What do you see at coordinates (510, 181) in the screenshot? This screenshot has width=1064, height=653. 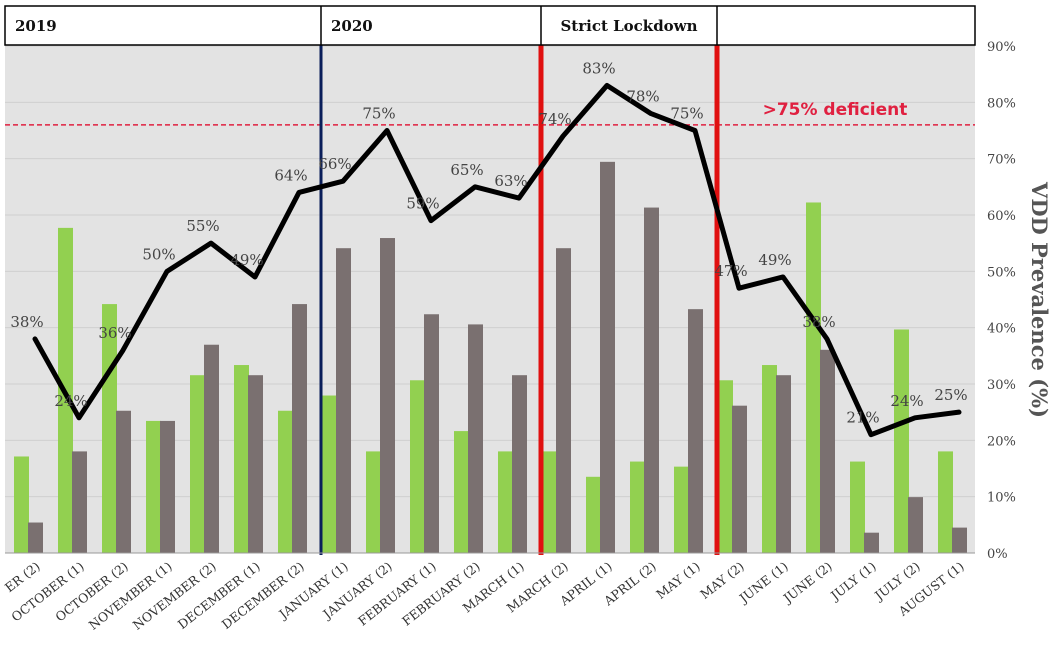 I see `data-label-11: 63%` at bounding box center [510, 181].